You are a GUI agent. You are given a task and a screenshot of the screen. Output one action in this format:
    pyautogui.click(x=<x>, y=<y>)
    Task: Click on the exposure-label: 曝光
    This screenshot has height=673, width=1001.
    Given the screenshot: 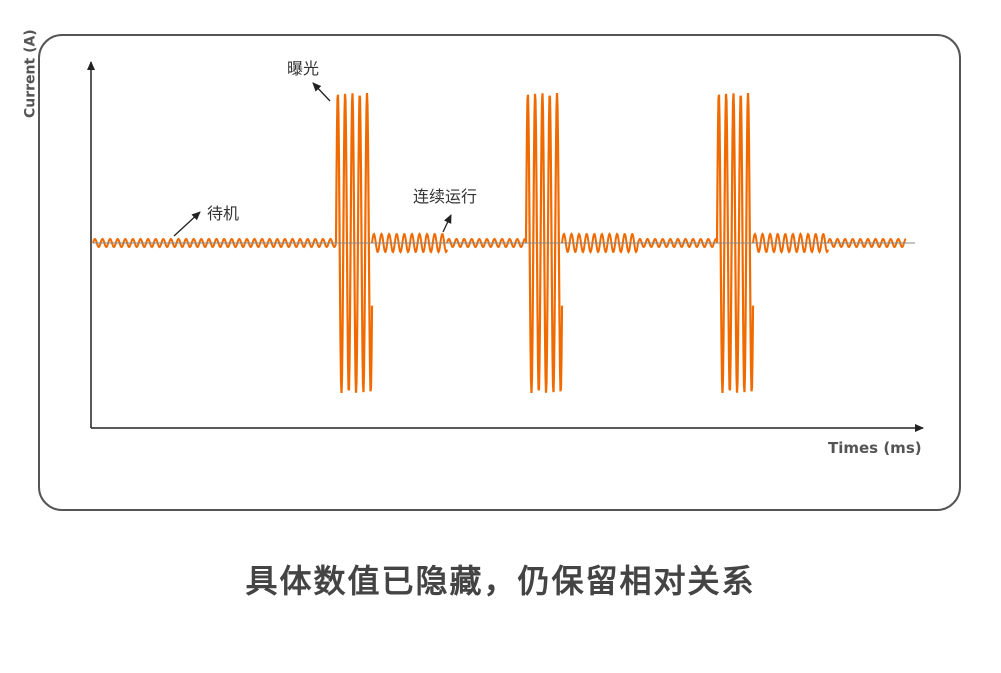 What is the action you would take?
    pyautogui.click(x=303, y=68)
    